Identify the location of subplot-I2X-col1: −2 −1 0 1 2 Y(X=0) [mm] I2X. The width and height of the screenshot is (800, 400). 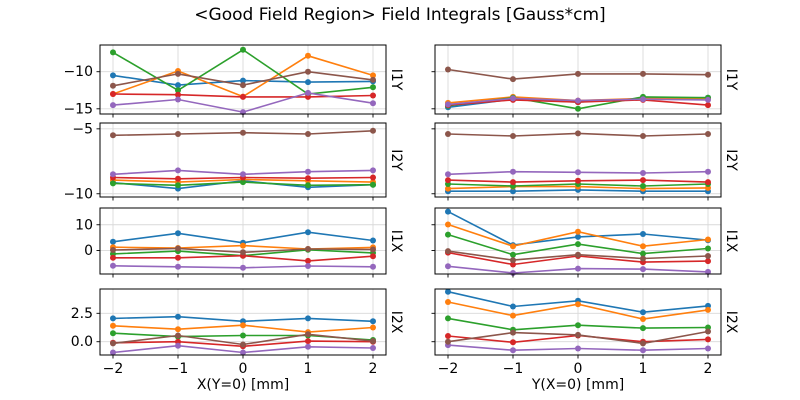
(585, 340).